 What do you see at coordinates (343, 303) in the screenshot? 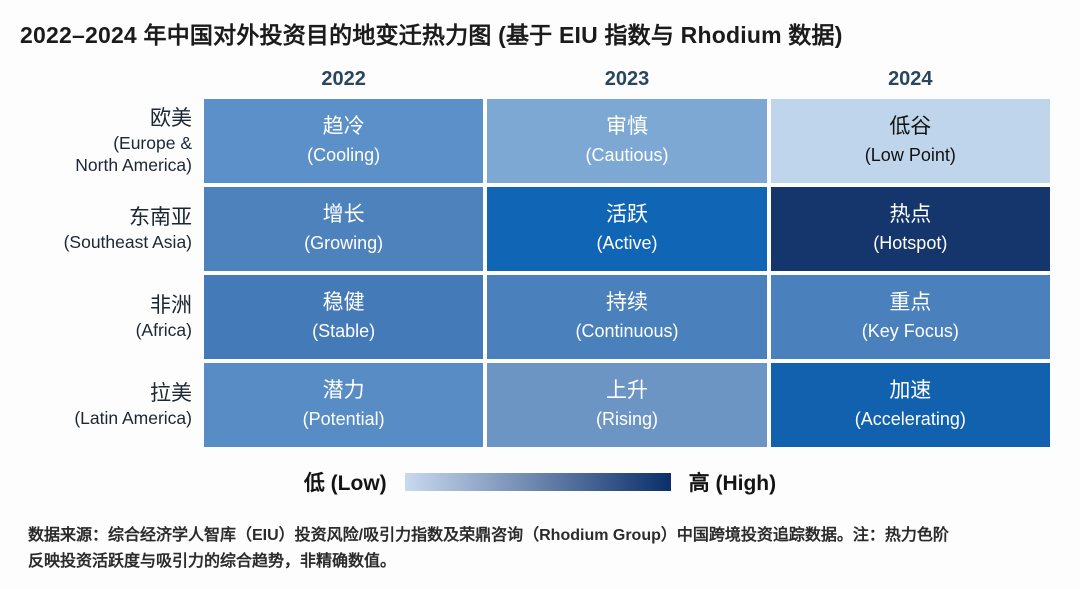
I see `cell-label-zh: 稳健` at bounding box center [343, 303].